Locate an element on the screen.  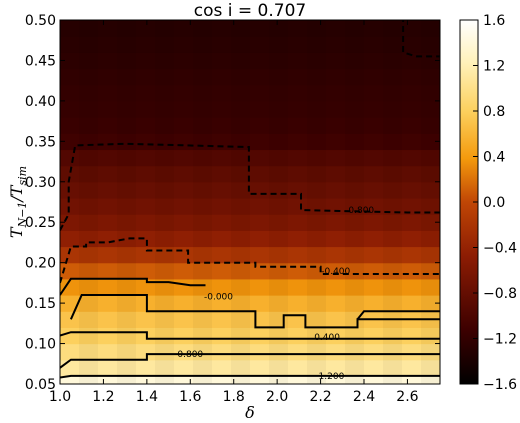
contour-label: -0.000 is located at coordinates (218, 298).